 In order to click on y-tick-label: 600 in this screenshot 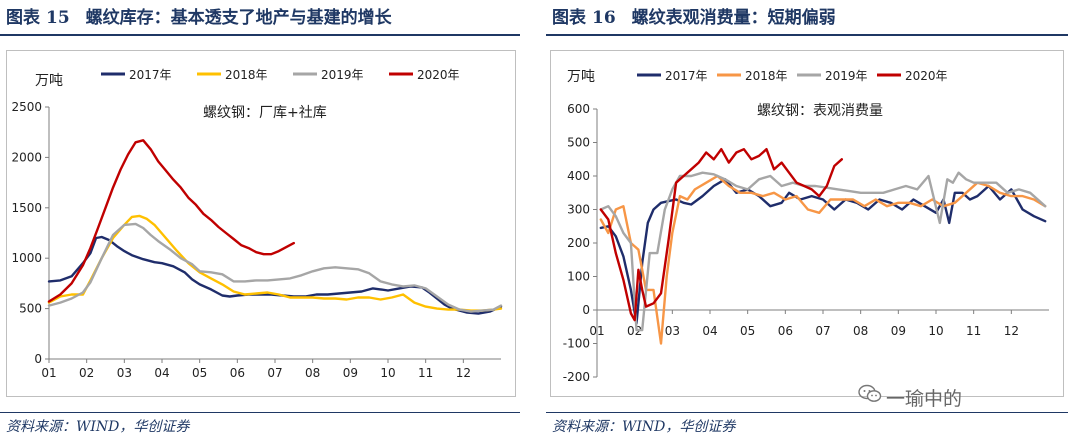, I will do `click(578, 109)`.